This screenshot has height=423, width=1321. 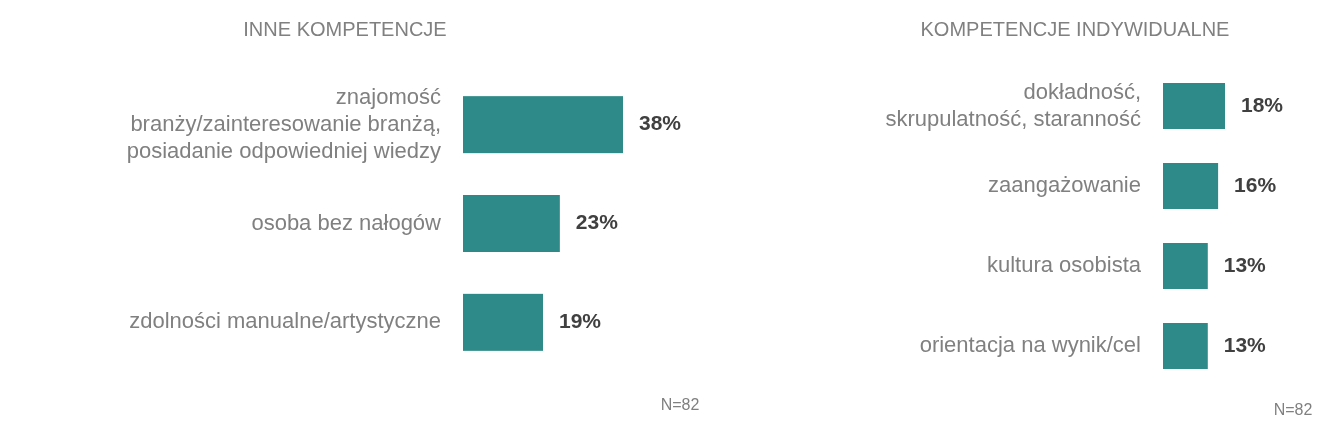 What do you see at coordinates (597, 222) in the screenshot?
I see `data-label: 23%` at bounding box center [597, 222].